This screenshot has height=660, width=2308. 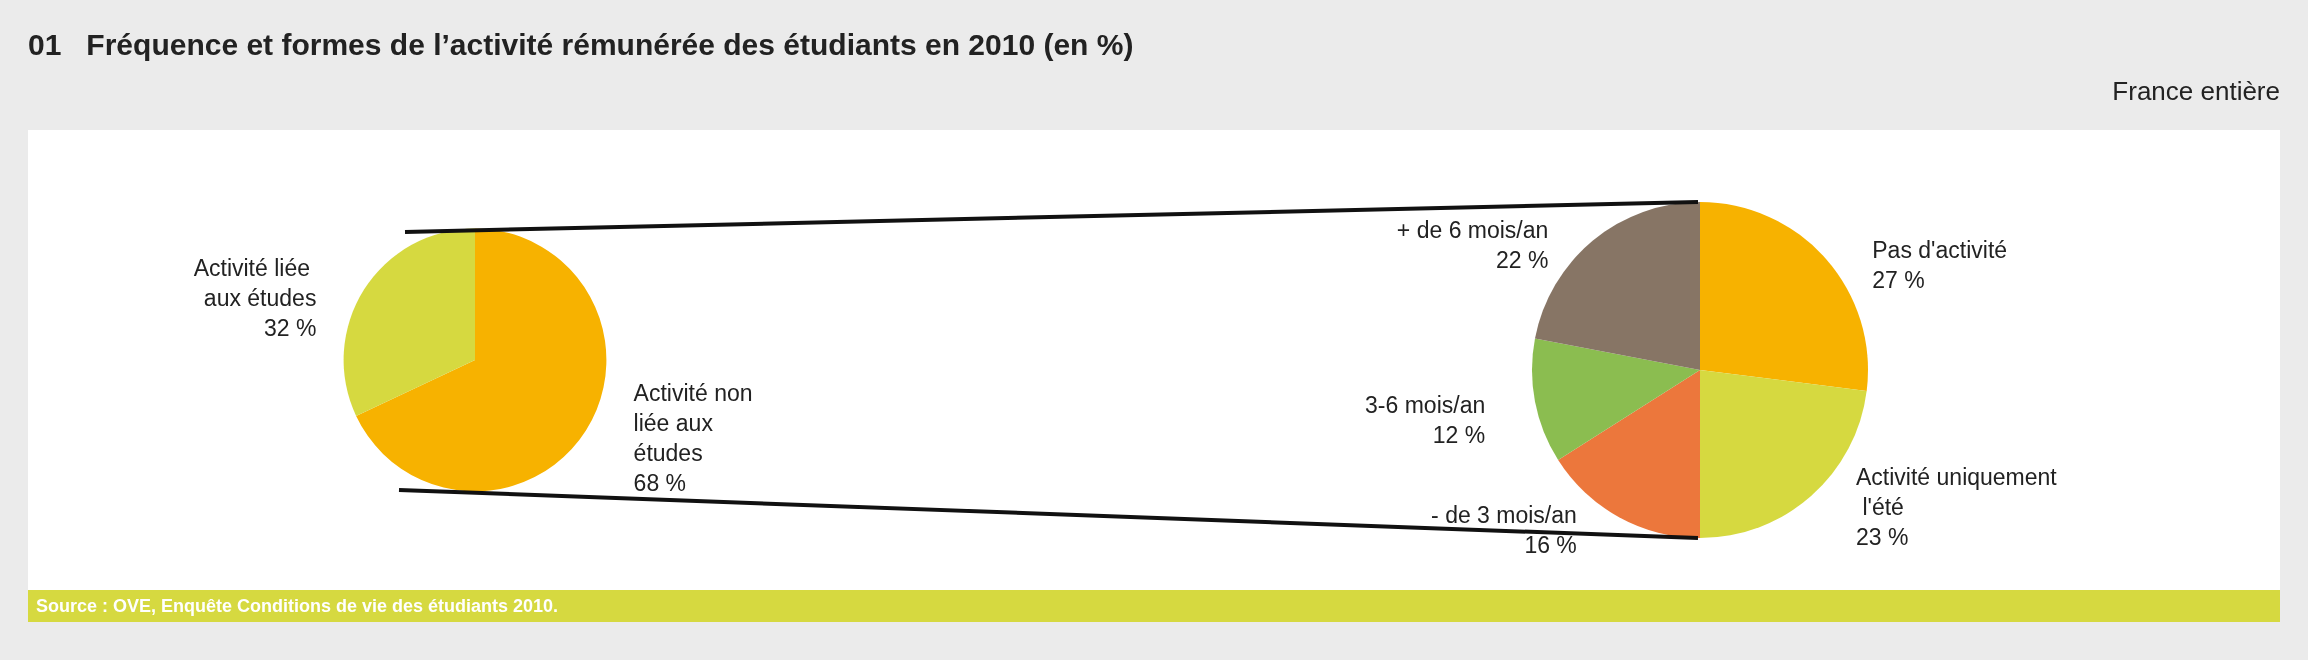 What do you see at coordinates (1957, 492) in the screenshot?
I see `slice-label: Activité uniquement l'été` at bounding box center [1957, 492].